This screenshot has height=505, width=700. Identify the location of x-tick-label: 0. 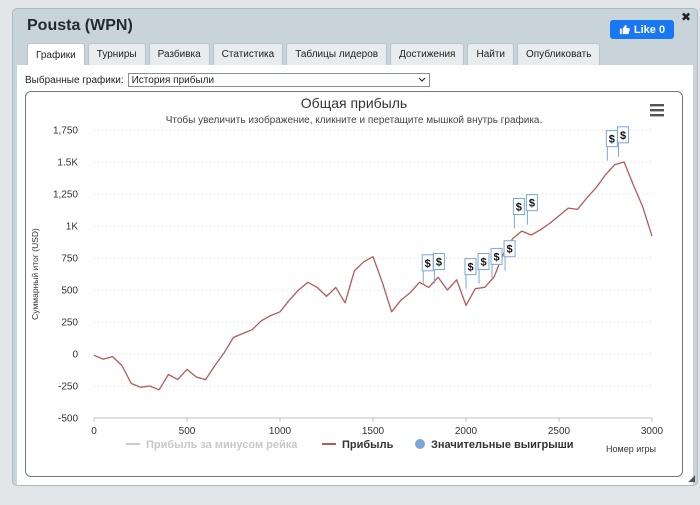
(94, 431).